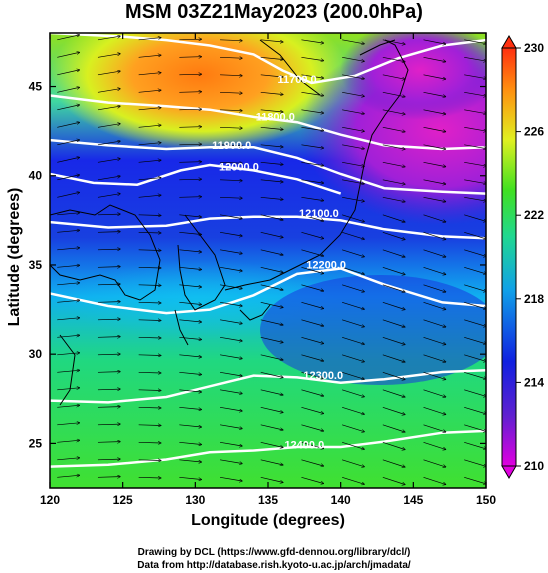 The height and width of the screenshot is (573, 548). Describe the element at coordinates (534, 382) in the screenshot. I see `colorbar-tick-label: 214` at that location.